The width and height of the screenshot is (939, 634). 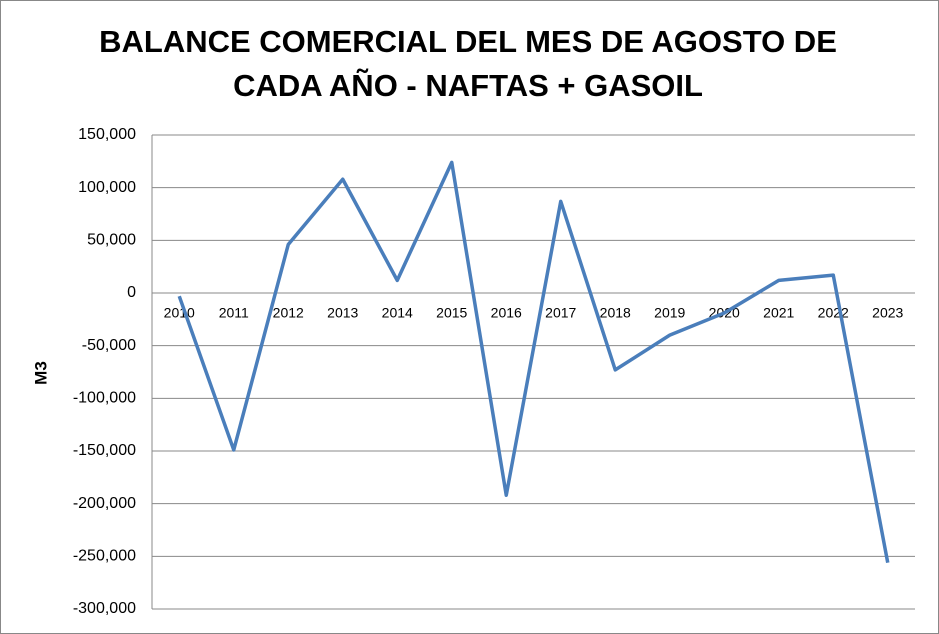 What do you see at coordinates (397, 313) in the screenshot?
I see `x-tick-label: 2014` at bounding box center [397, 313].